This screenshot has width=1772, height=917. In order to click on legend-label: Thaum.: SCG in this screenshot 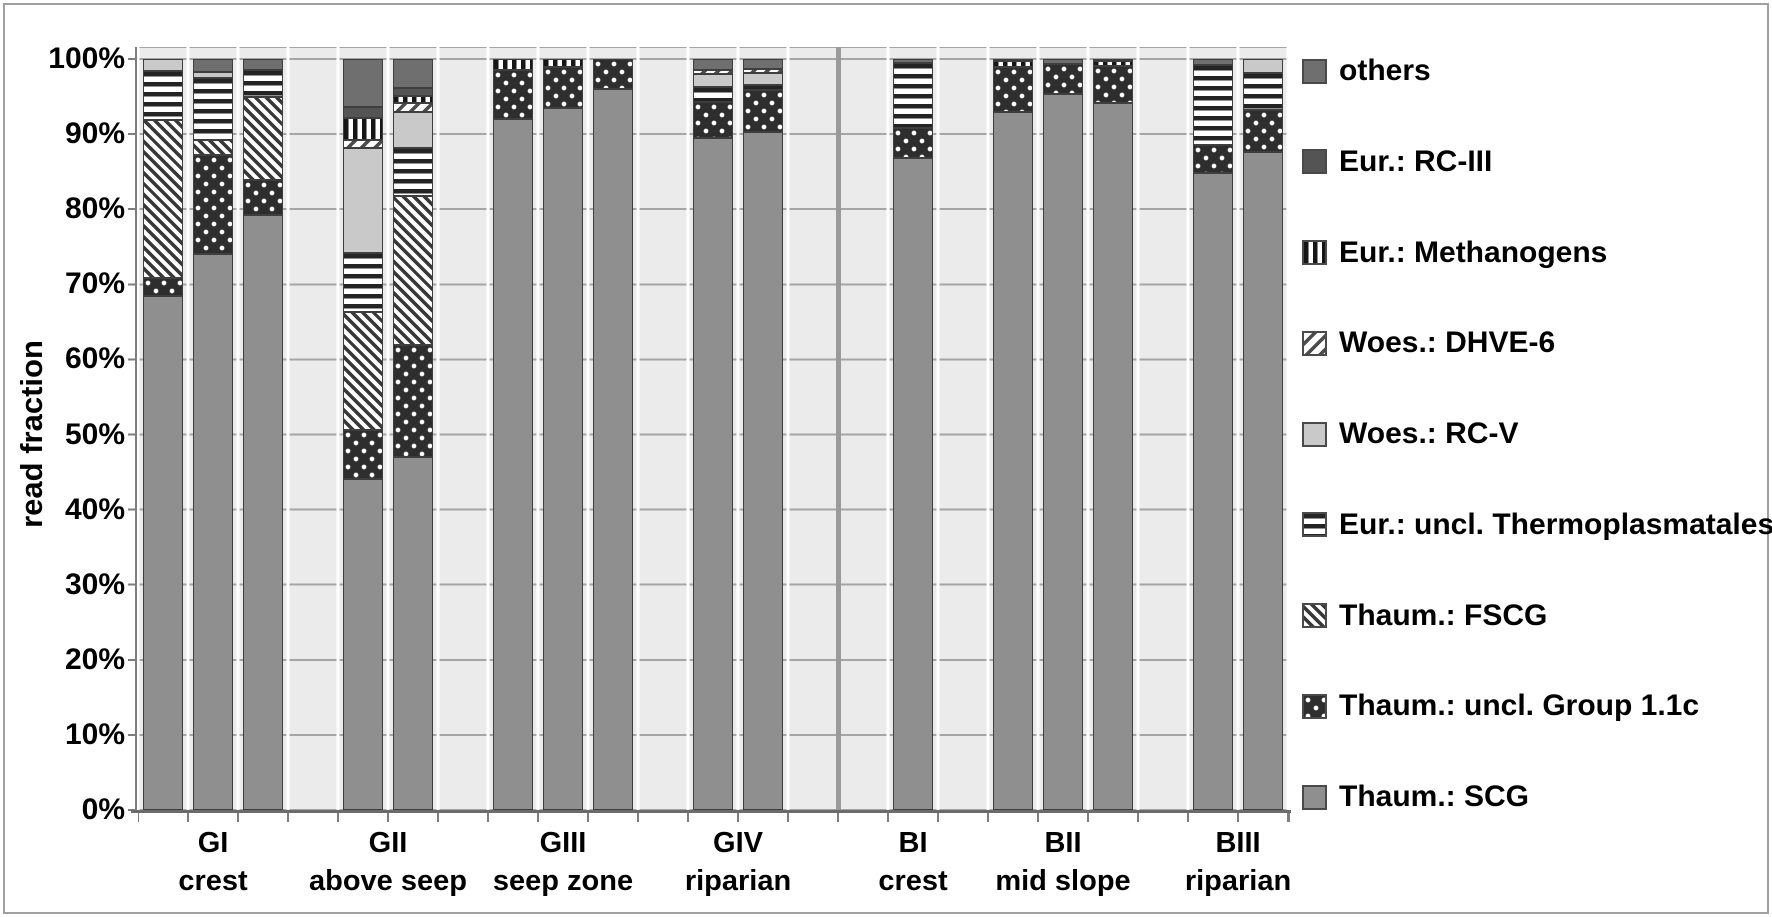, I will do `click(1434, 796)`.